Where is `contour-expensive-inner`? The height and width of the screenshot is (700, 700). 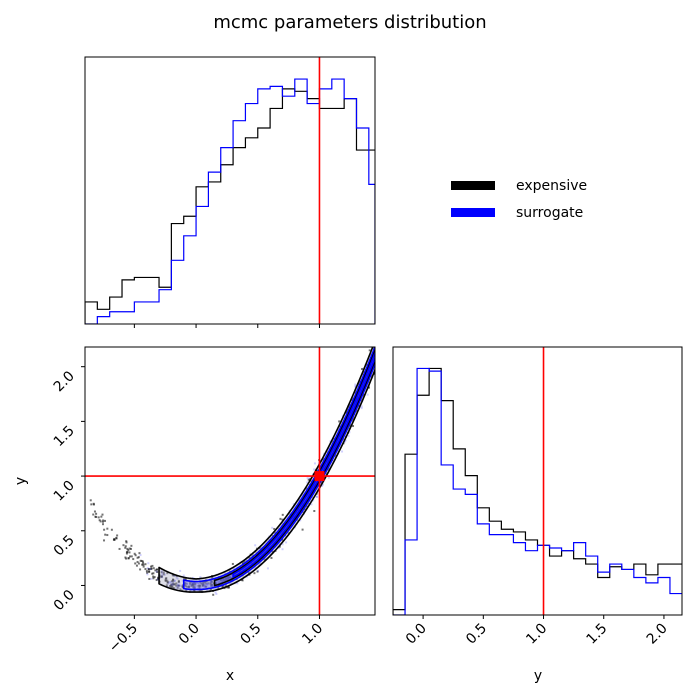 contour-expensive-inner is located at coordinates (294, 467).